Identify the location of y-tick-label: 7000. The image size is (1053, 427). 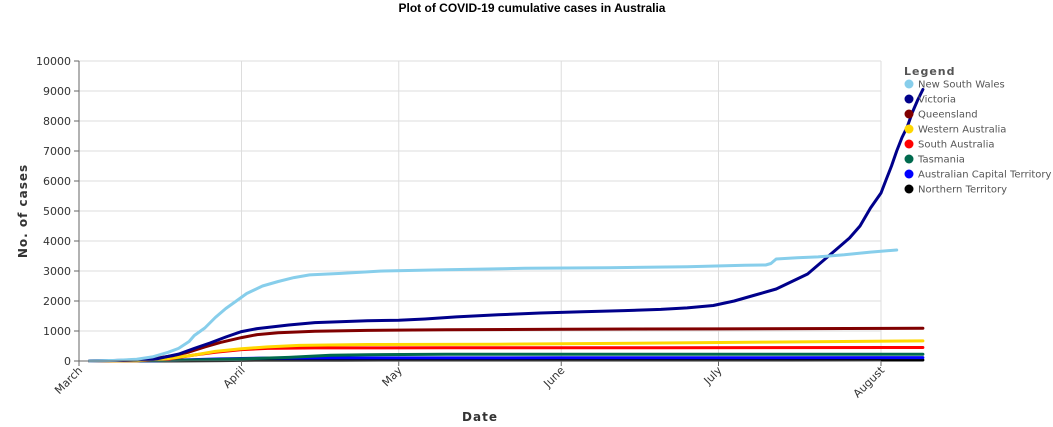
(57, 151).